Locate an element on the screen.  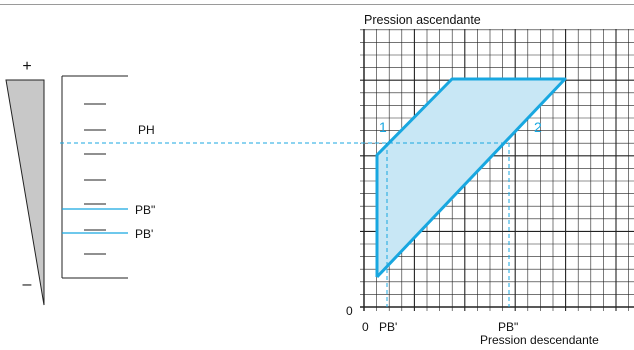
x-axis-title: Pression descendante is located at coordinates (539, 340).